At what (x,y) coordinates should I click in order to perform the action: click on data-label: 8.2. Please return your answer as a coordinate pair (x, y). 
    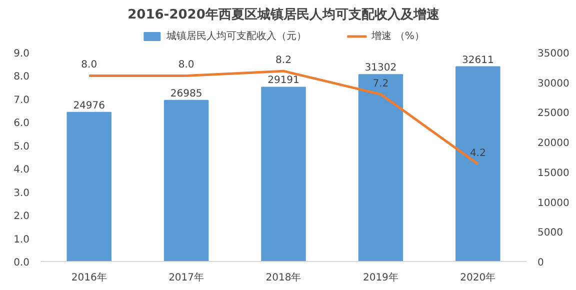
    Looking at the image, I should click on (284, 60).